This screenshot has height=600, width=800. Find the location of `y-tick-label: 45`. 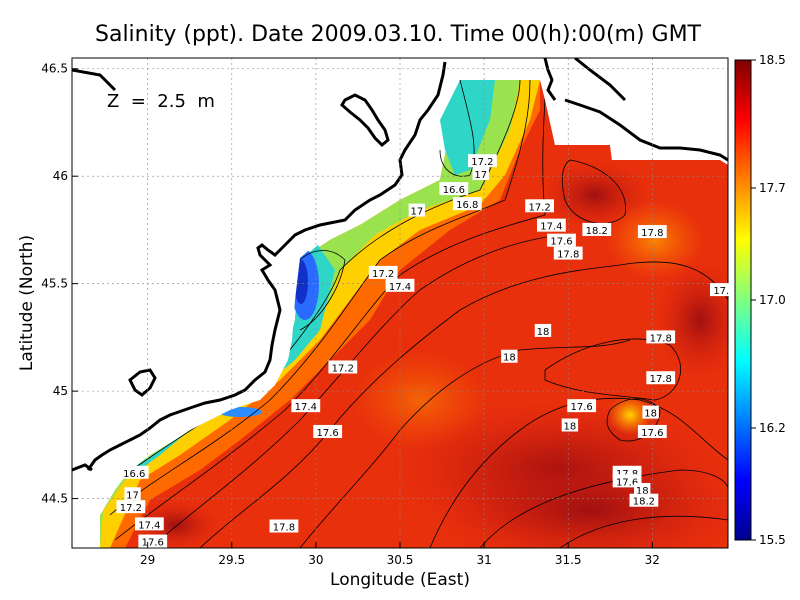

y-tick-label: 45 is located at coordinates (60, 391).